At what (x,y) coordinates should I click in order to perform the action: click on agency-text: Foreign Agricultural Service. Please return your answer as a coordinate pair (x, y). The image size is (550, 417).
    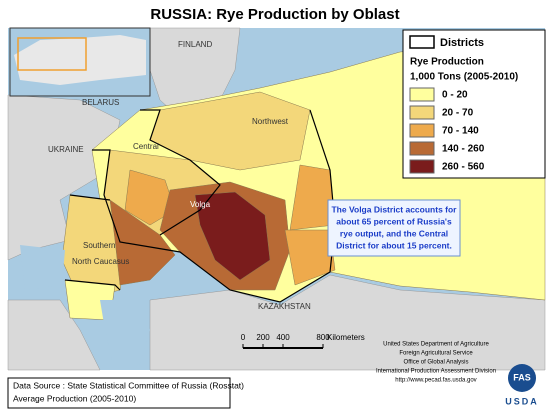
    Looking at the image, I should click on (436, 354).